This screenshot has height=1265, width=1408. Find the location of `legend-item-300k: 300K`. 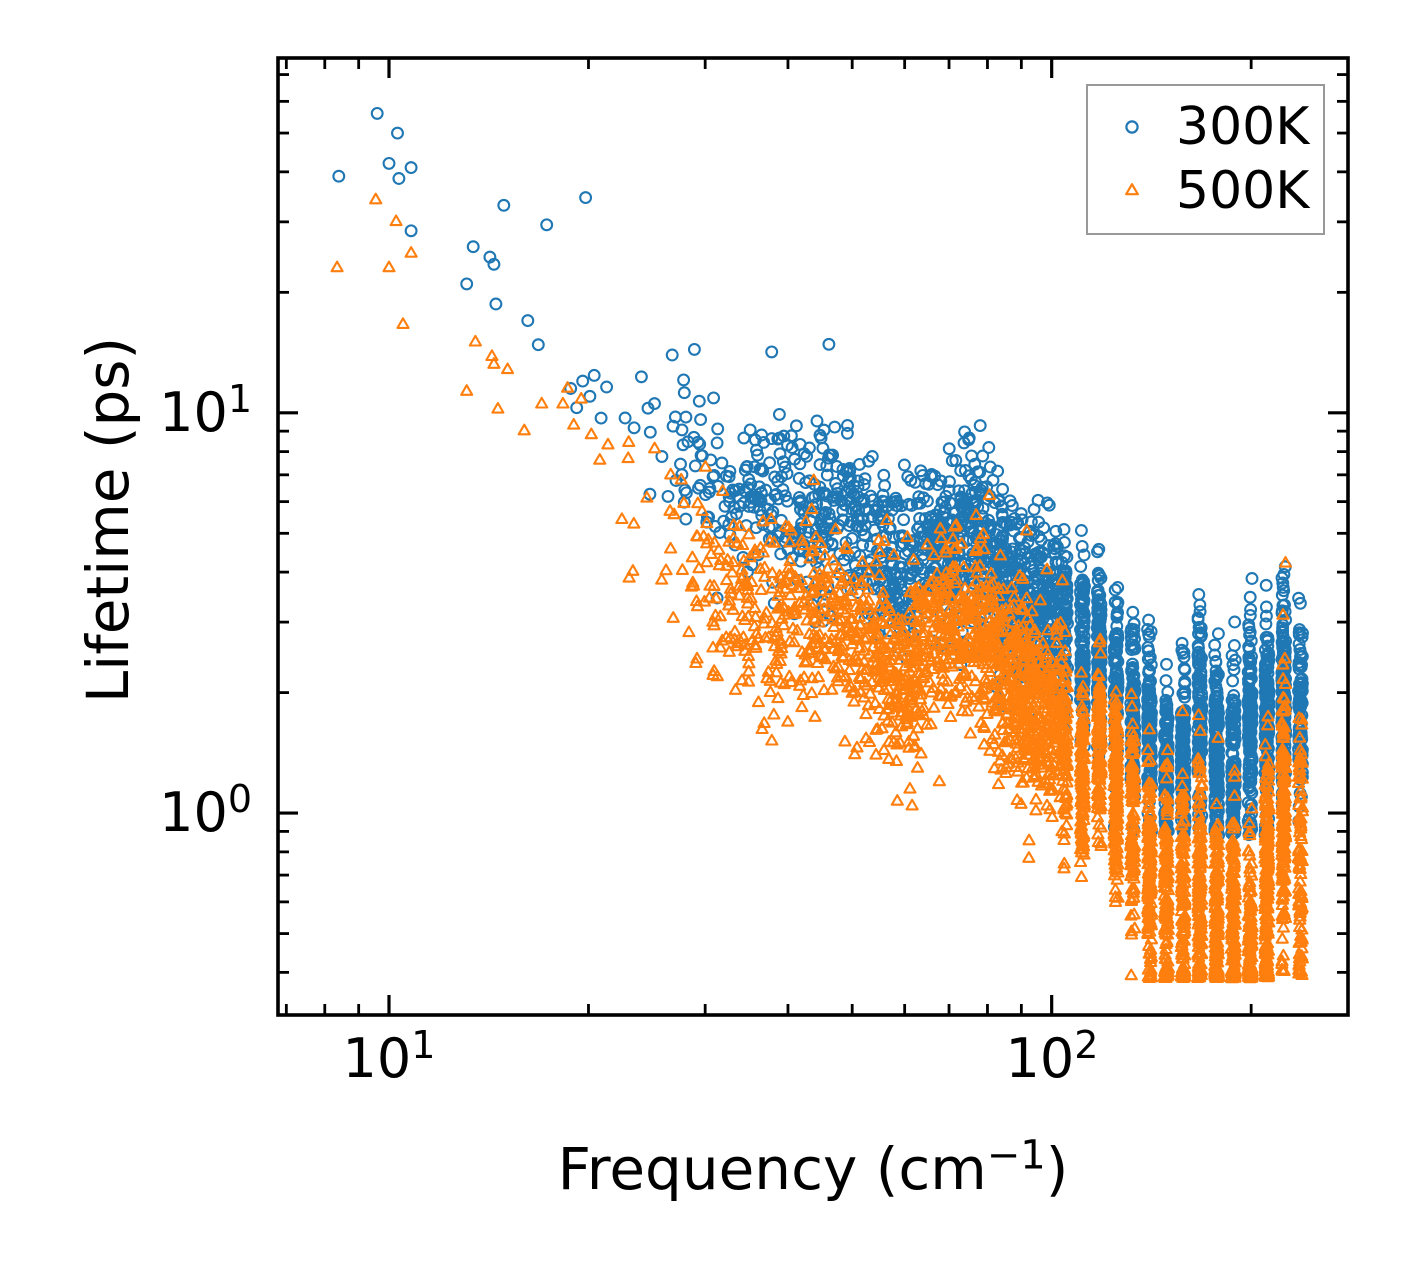

legend-item-300k: 300K is located at coordinates (1205, 127).